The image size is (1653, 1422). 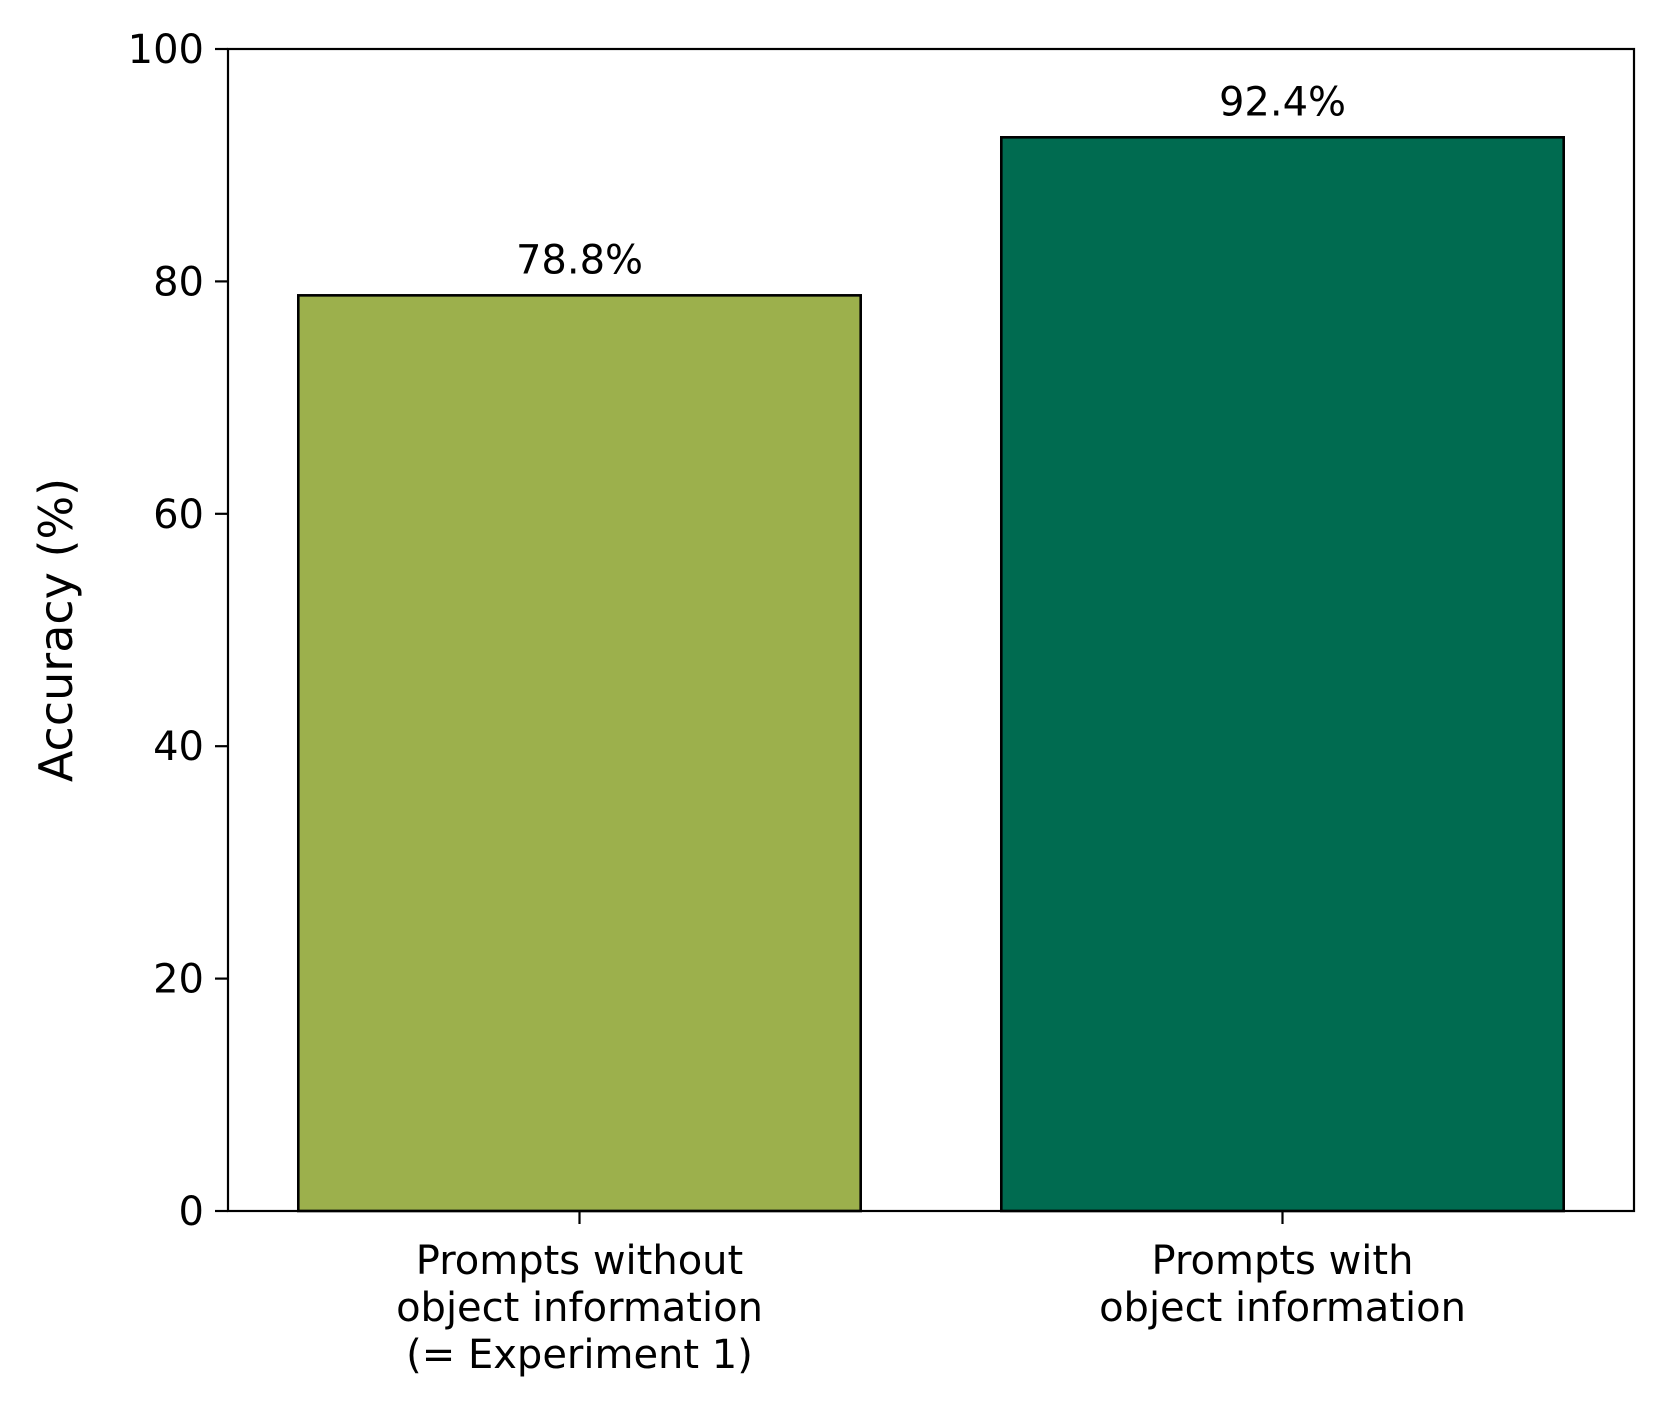 What do you see at coordinates (579, 1355) in the screenshot?
I see `x-tick-label-0-line-2: (= Experiment 1)` at bounding box center [579, 1355].